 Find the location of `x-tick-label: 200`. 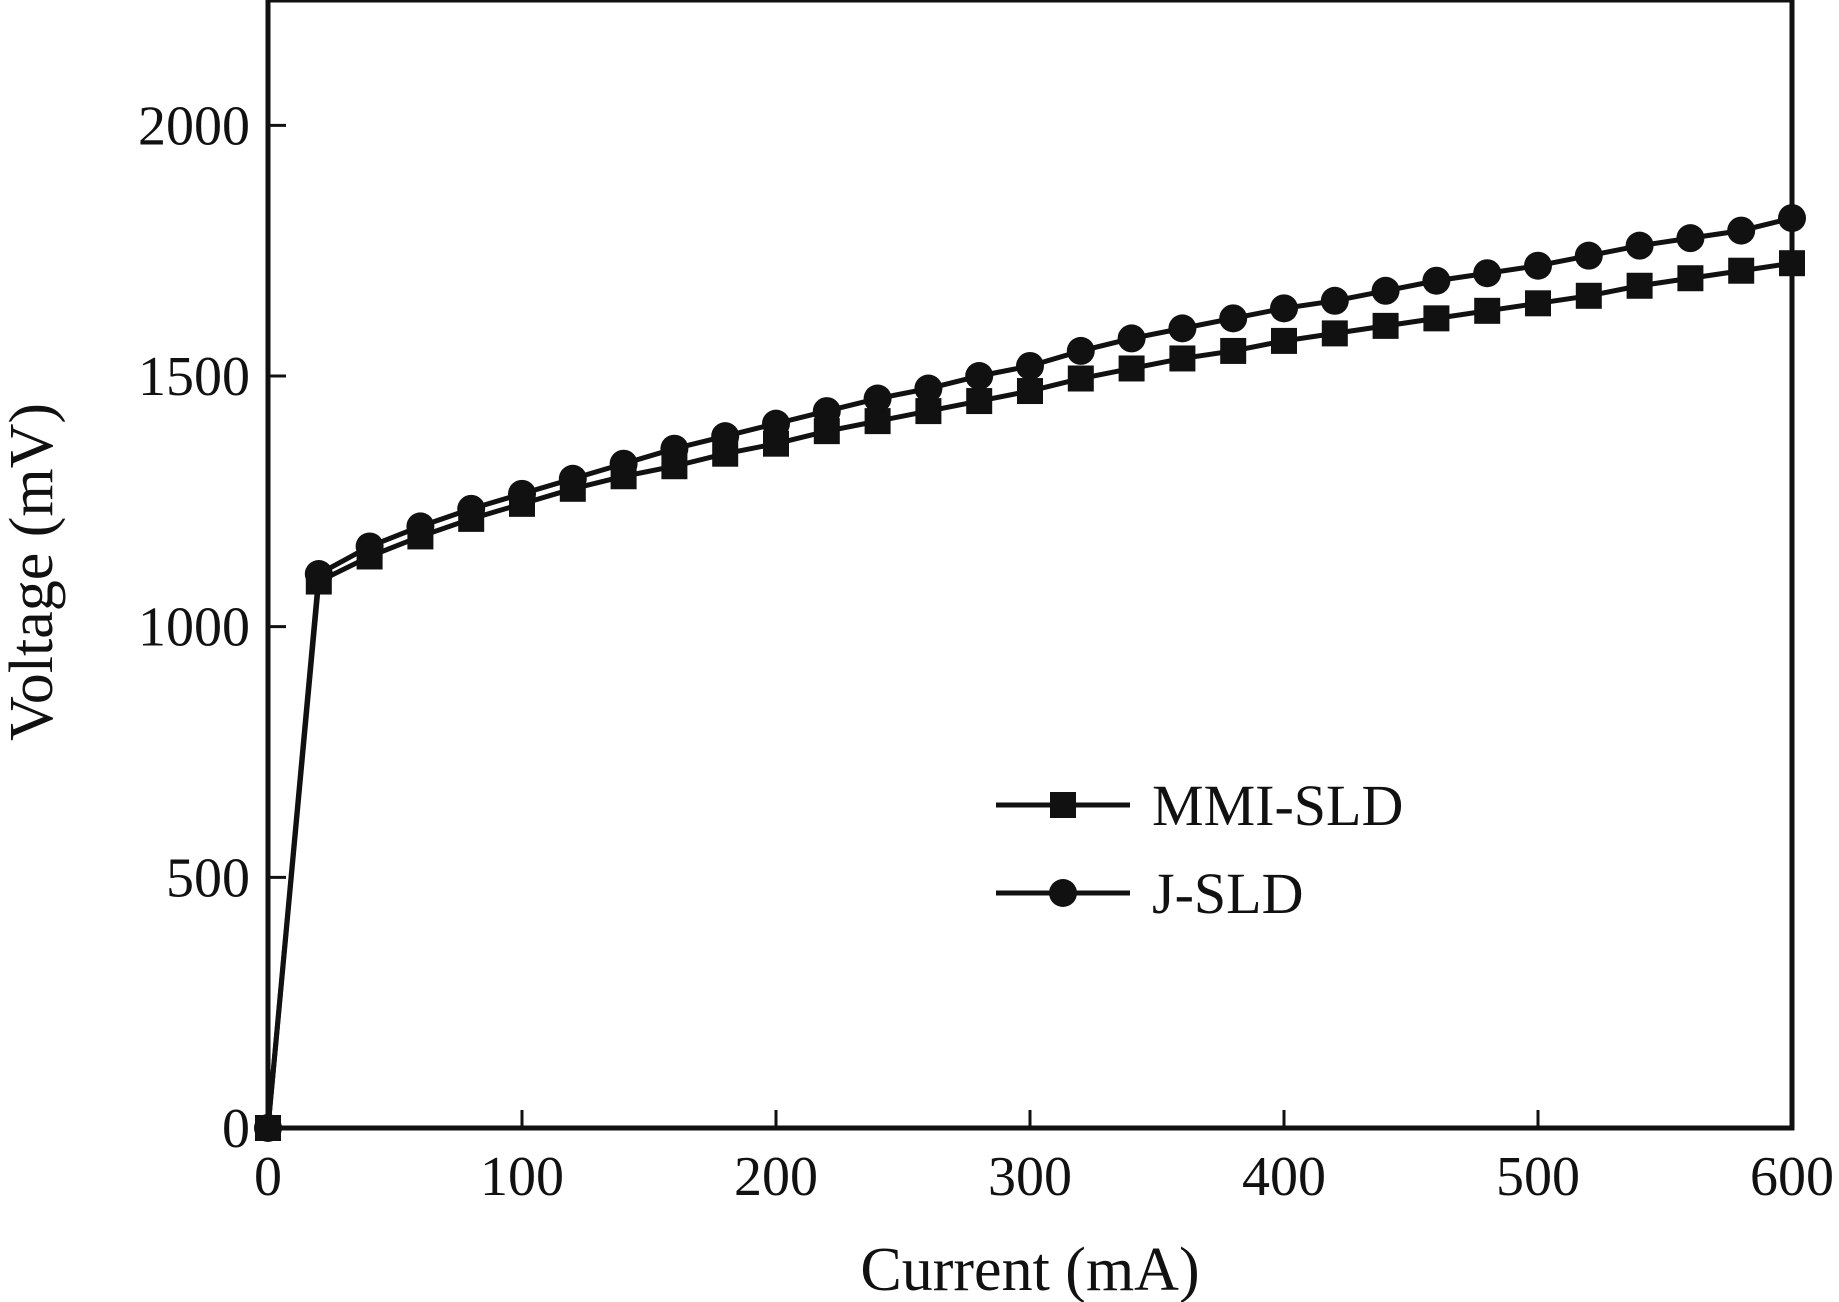

x-tick-label: 200 is located at coordinates (776, 1177).